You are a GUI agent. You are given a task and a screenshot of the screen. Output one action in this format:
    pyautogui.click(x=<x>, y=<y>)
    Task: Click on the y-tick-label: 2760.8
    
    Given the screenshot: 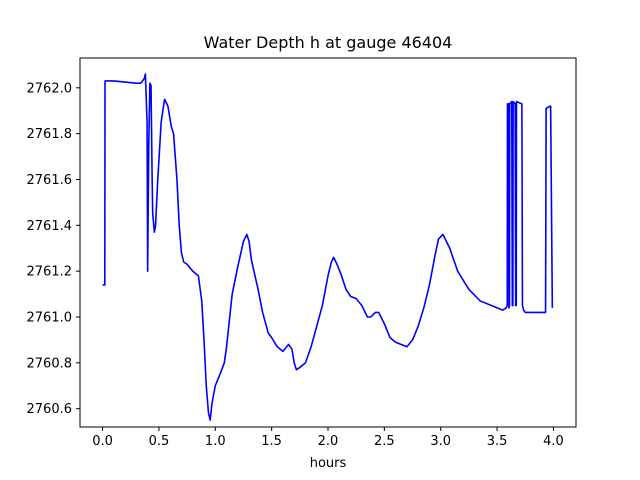 What is the action you would take?
    pyautogui.click(x=50, y=363)
    